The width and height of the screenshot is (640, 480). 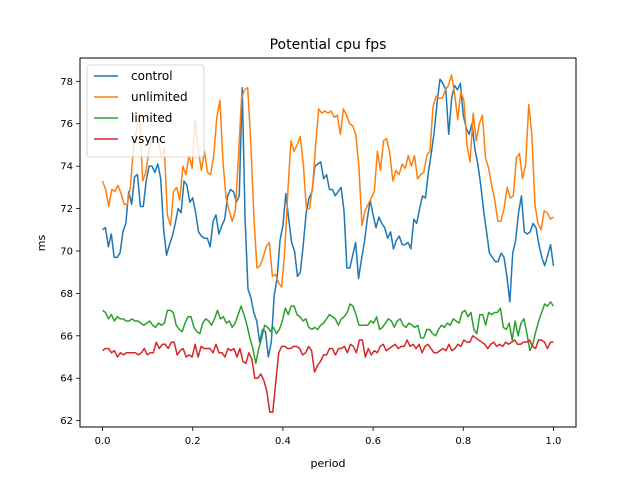 I want to click on y-tick-label: 78, so click(x=66, y=82).